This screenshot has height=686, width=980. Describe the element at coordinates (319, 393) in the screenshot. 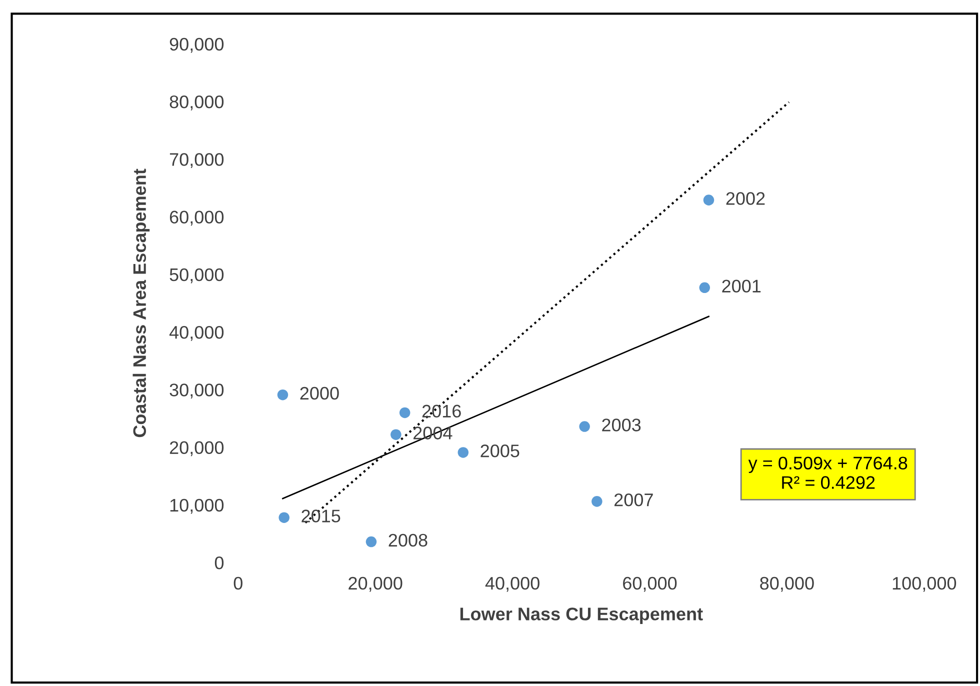

I see `annotation: 2000` at that location.